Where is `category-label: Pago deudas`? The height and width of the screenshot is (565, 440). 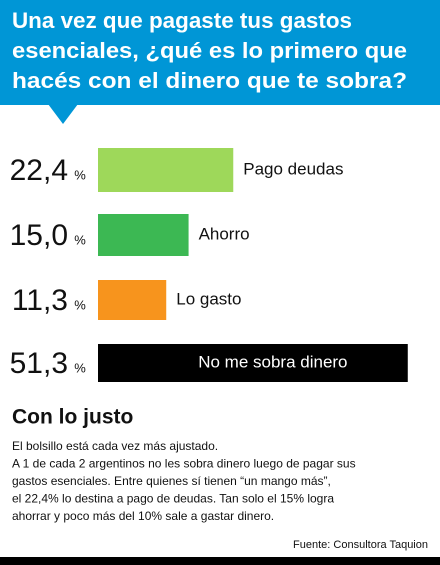
category-label: Pago deudas is located at coordinates (293, 168).